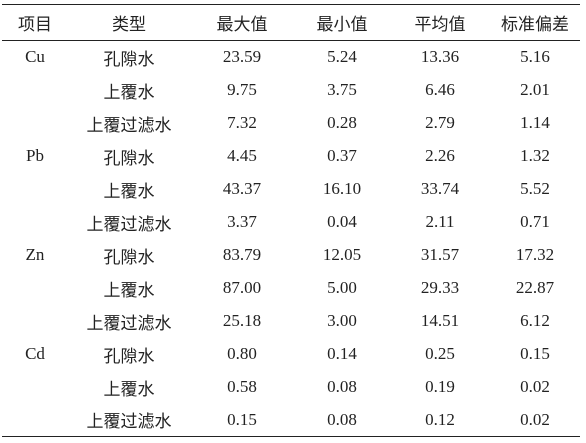 The image size is (586, 443). I want to click on value-cell: 2.26, so click(440, 155).